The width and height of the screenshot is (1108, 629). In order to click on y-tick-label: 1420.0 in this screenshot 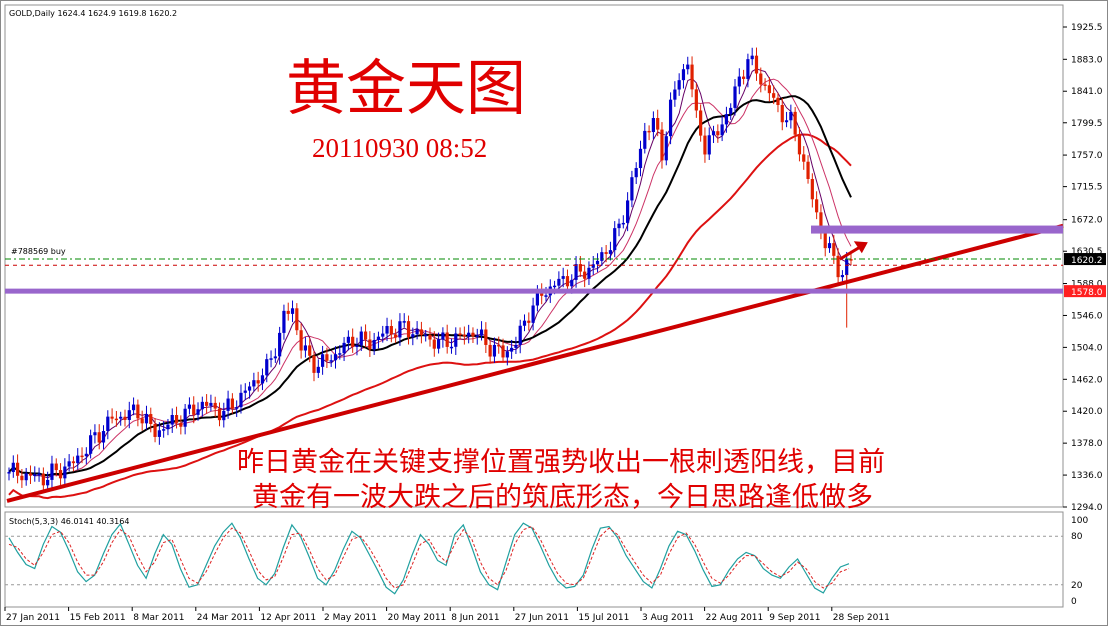, I will do `click(1087, 412)`.